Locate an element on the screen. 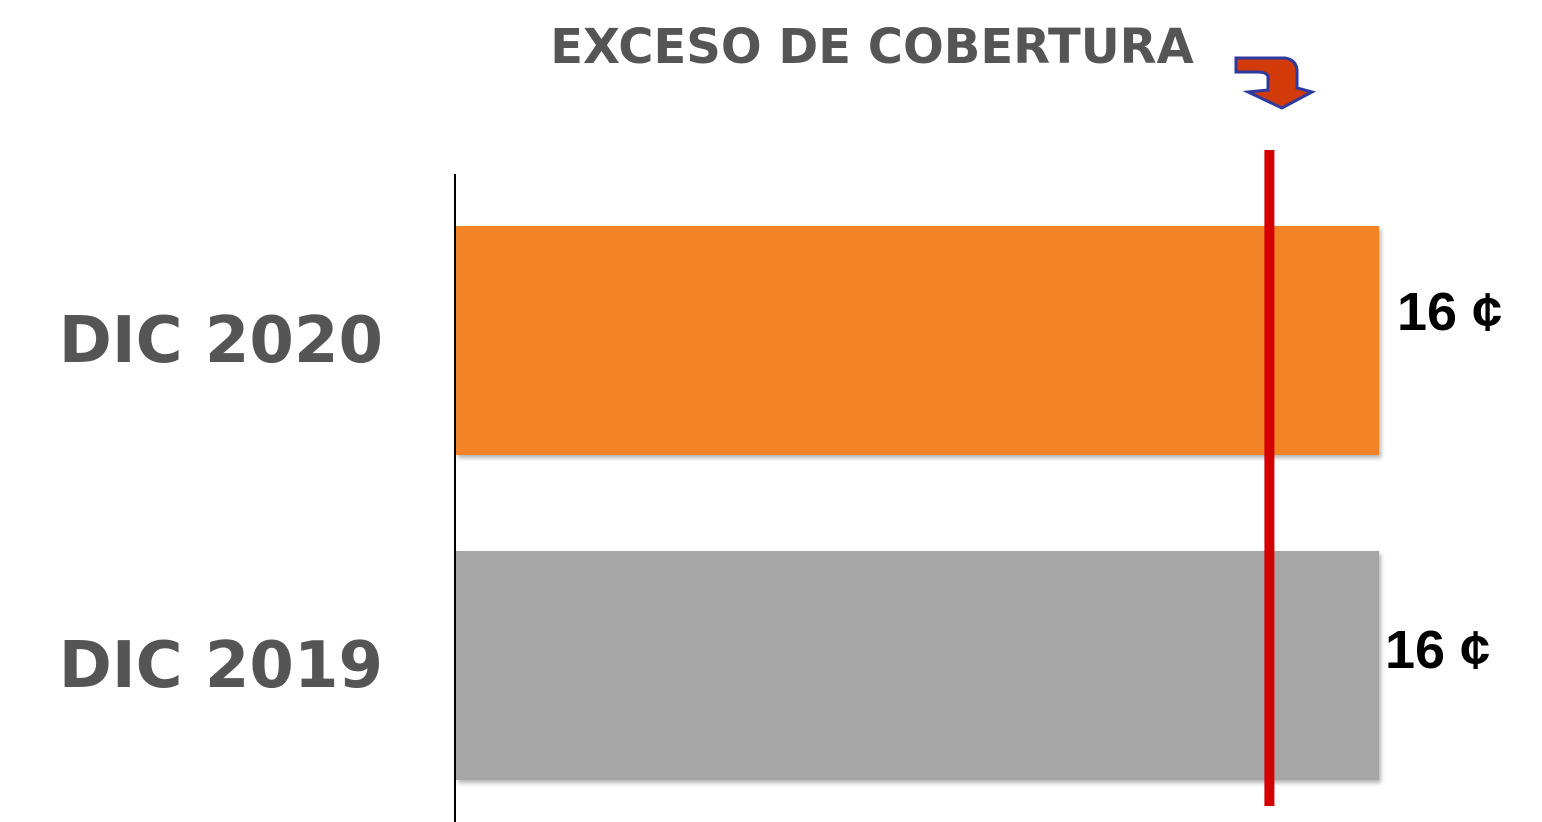 This screenshot has width=1542, height=822. arrow-icon is located at coordinates (1275, 83).